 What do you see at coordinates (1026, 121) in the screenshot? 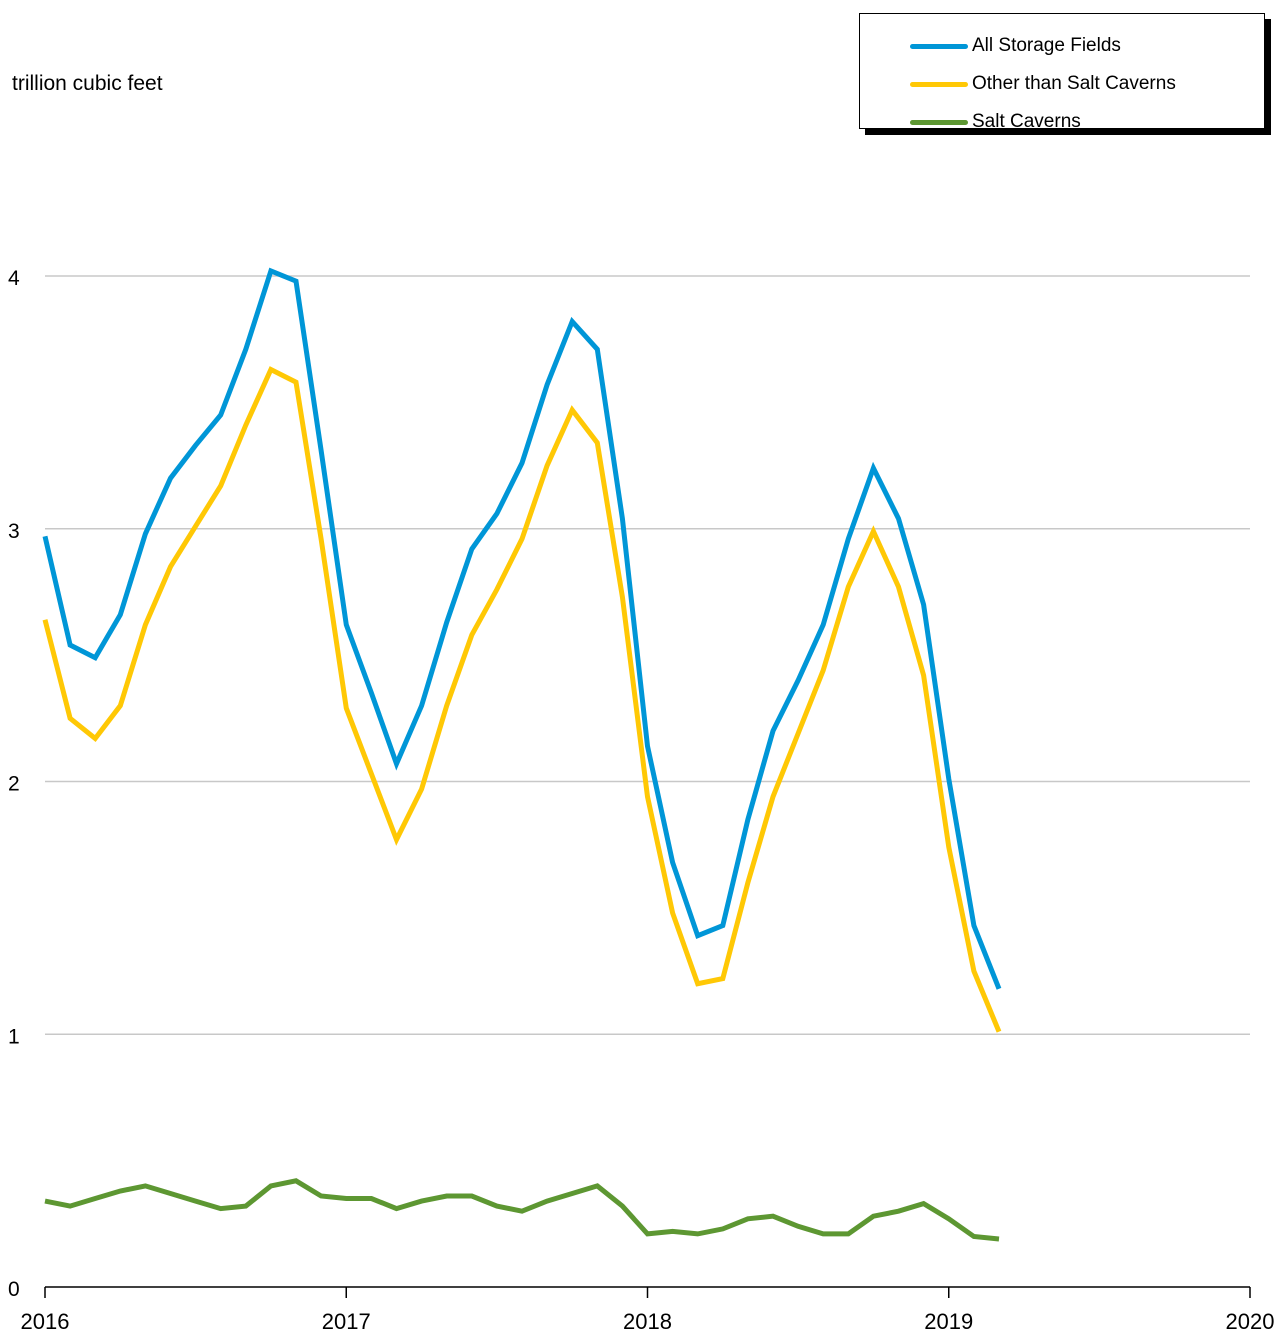
I see `legend-label: Salt Caverns` at bounding box center [1026, 121].